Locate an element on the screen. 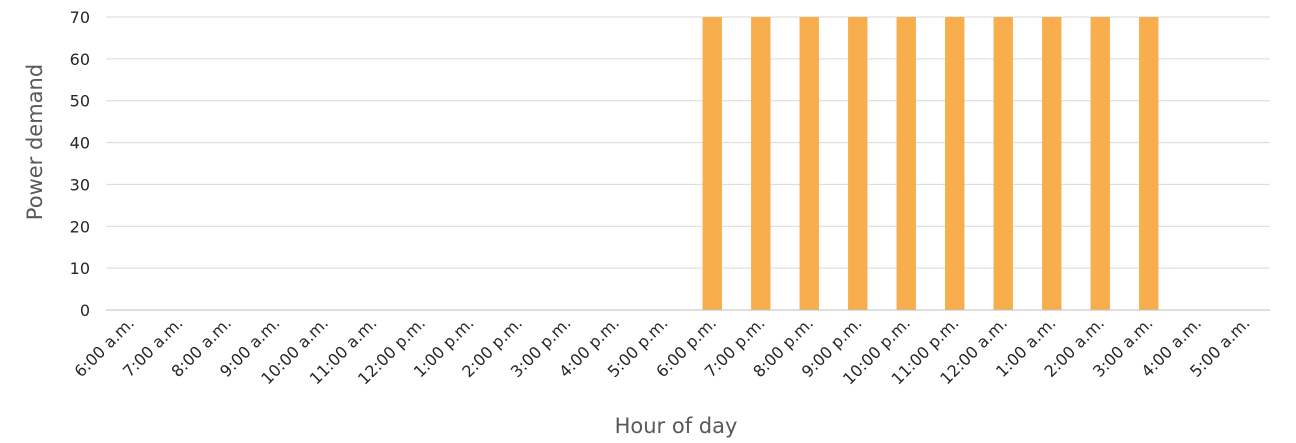  y-tick-label: 10 is located at coordinates (80, 268).